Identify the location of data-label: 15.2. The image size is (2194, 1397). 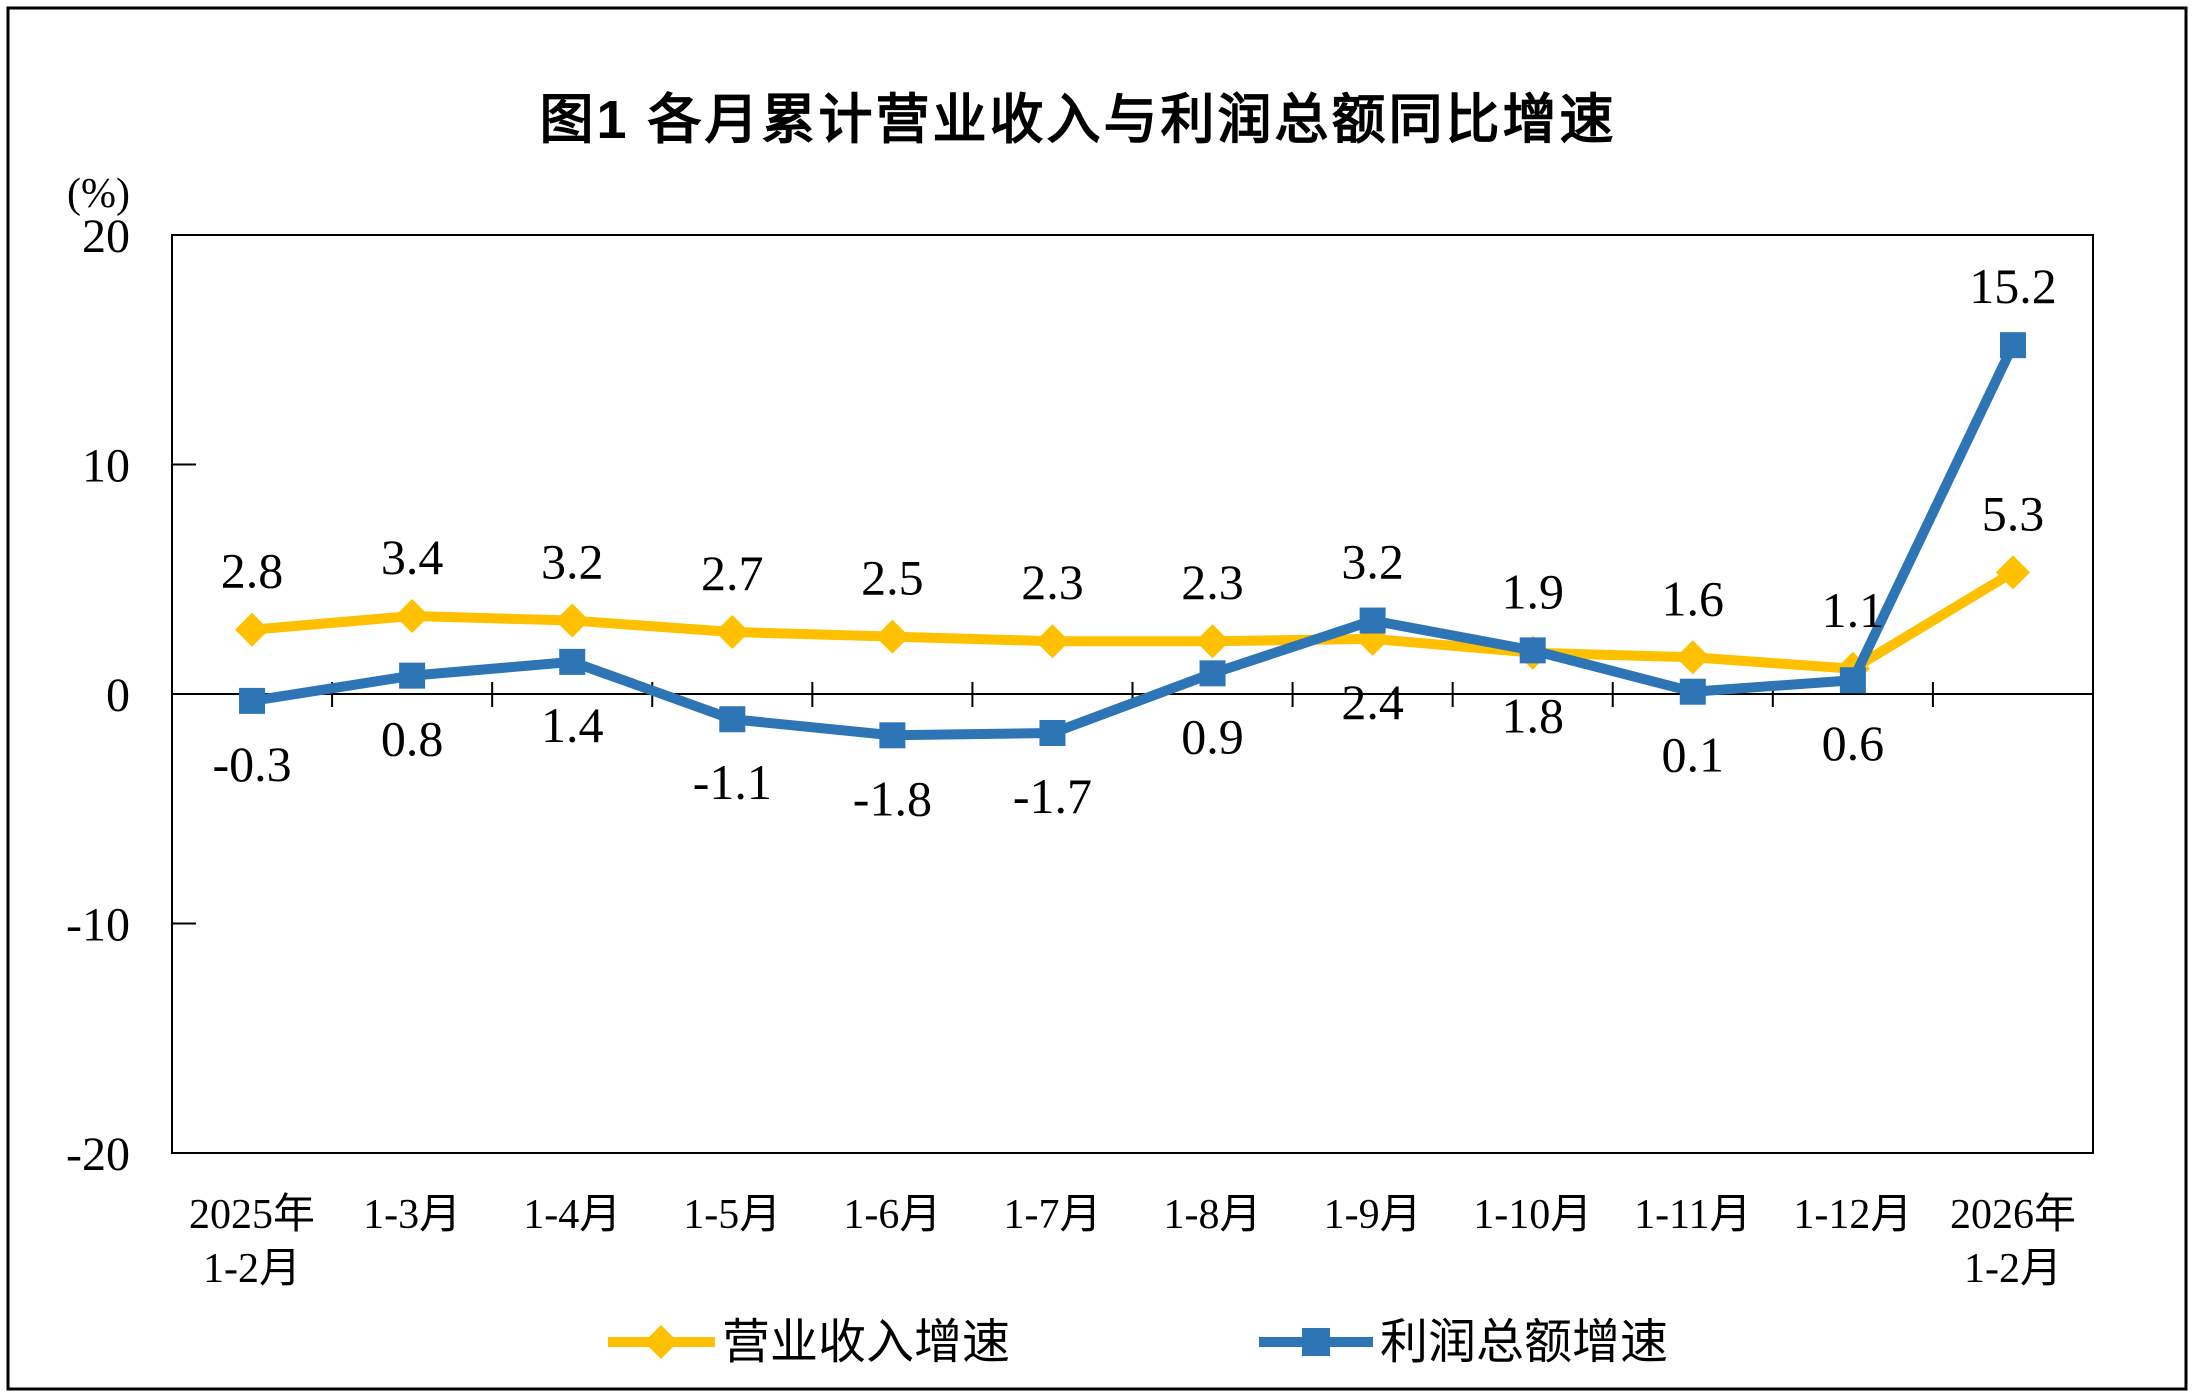
(2013, 286).